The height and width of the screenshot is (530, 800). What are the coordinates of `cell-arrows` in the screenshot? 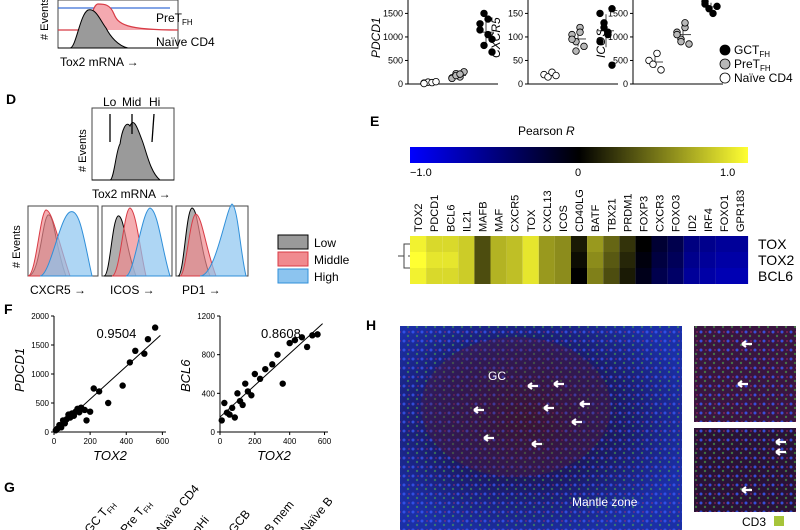 It's located at (531, 414).